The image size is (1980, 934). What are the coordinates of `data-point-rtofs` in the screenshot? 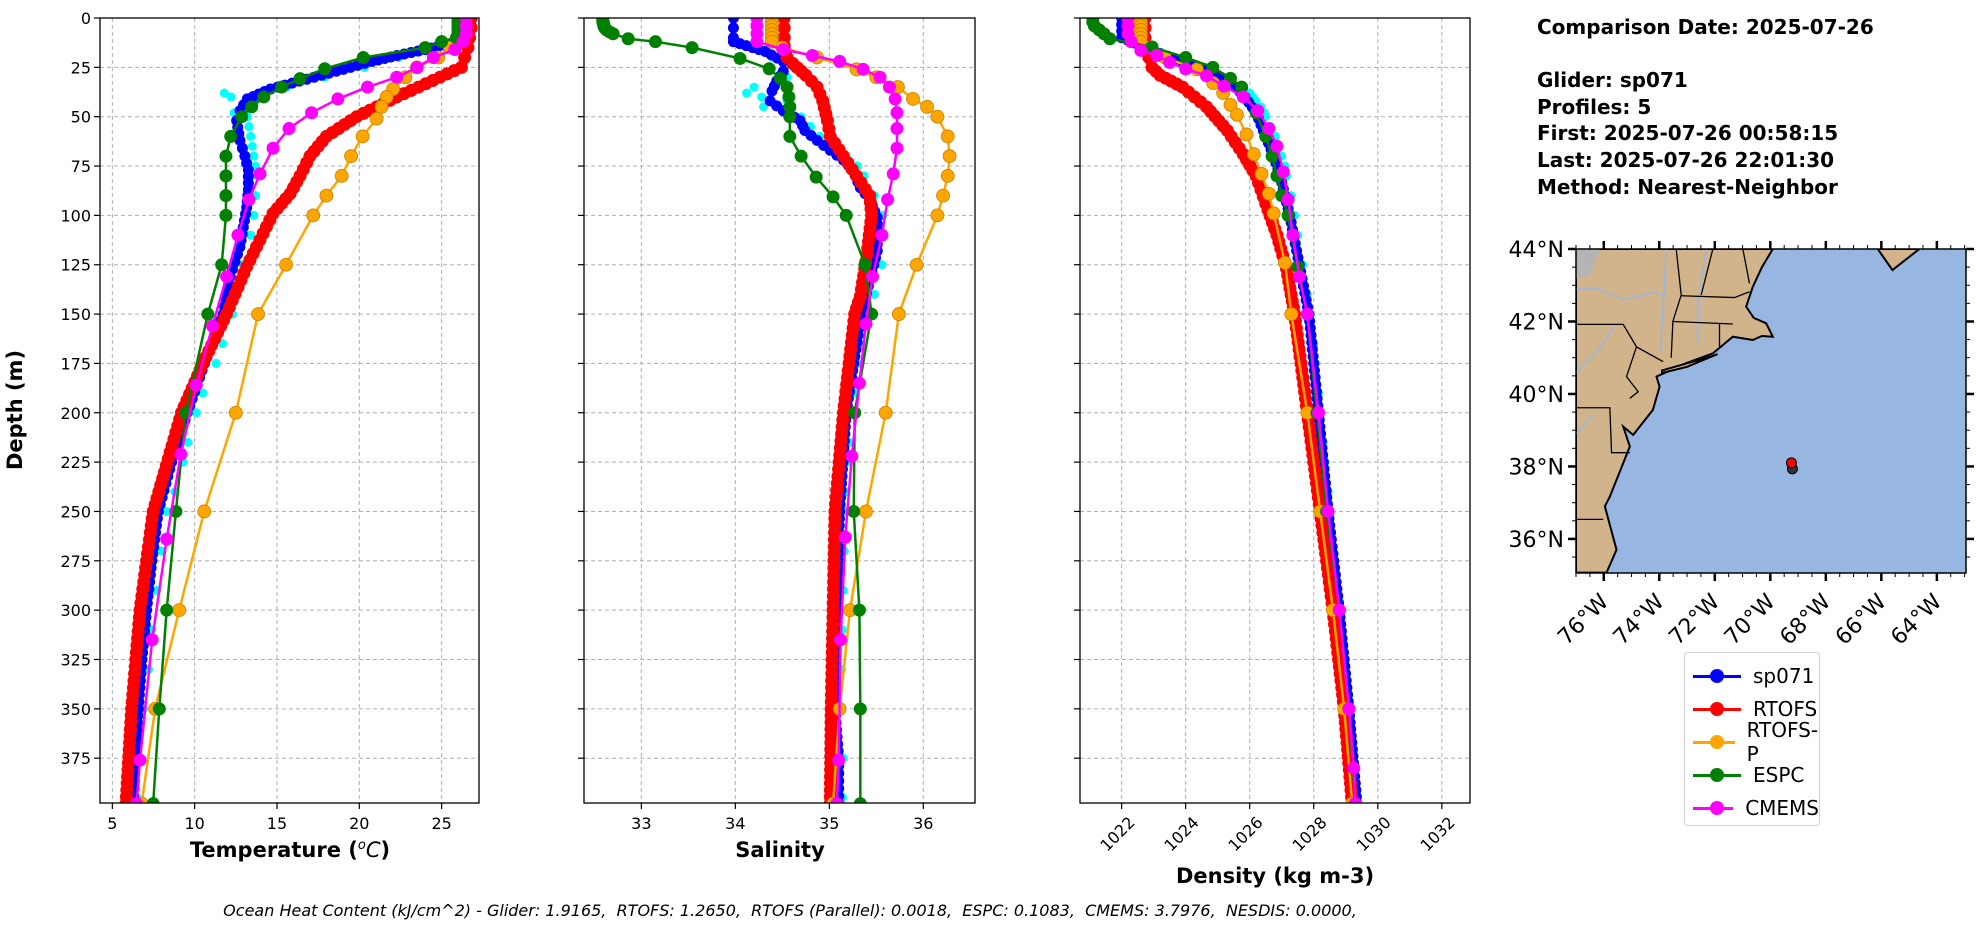 It's located at (465, 57).